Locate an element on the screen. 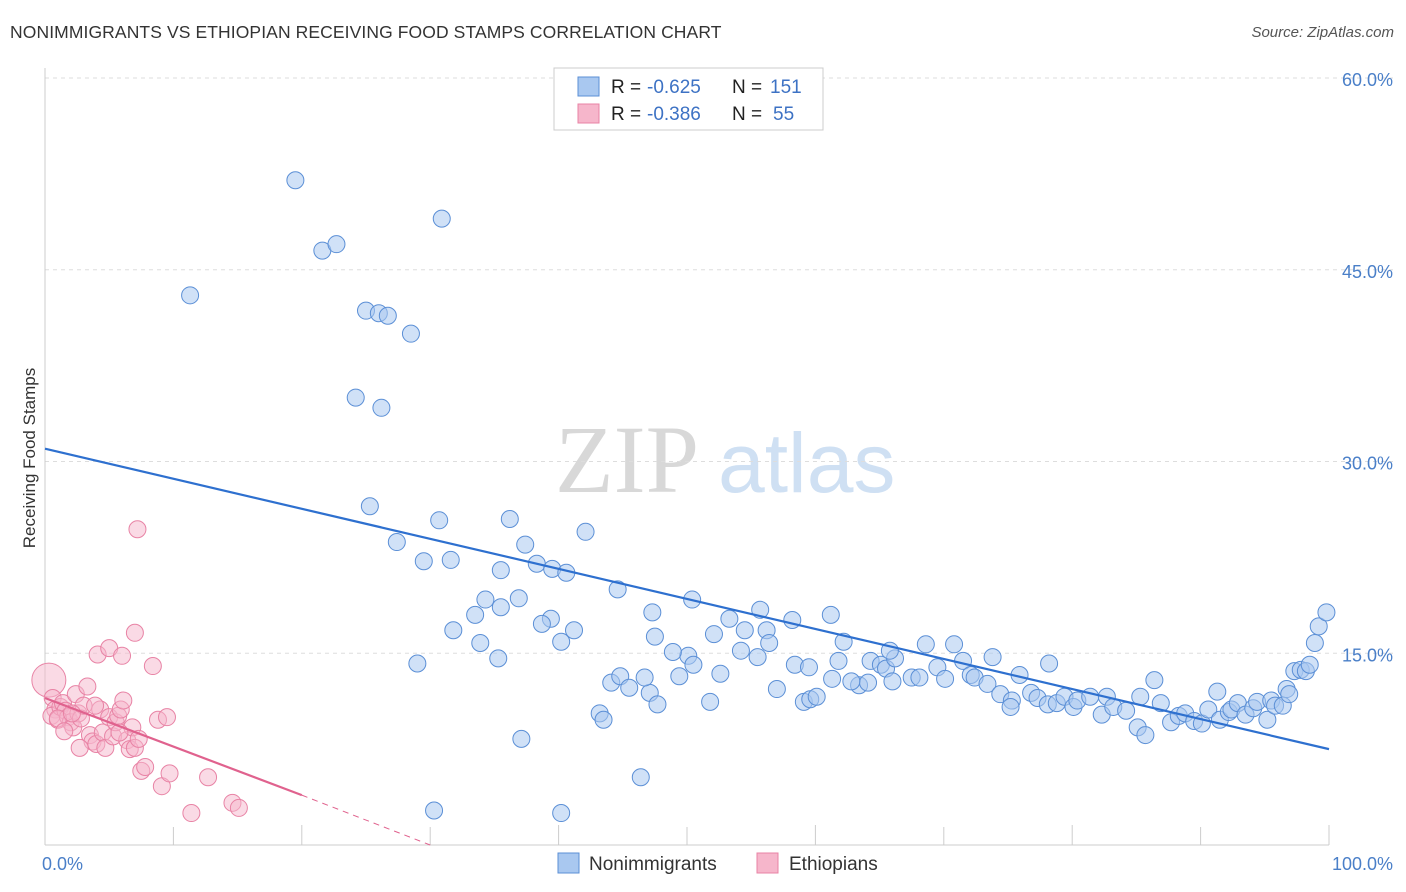  watermark-atlas: atlas is located at coordinates (806, 463).